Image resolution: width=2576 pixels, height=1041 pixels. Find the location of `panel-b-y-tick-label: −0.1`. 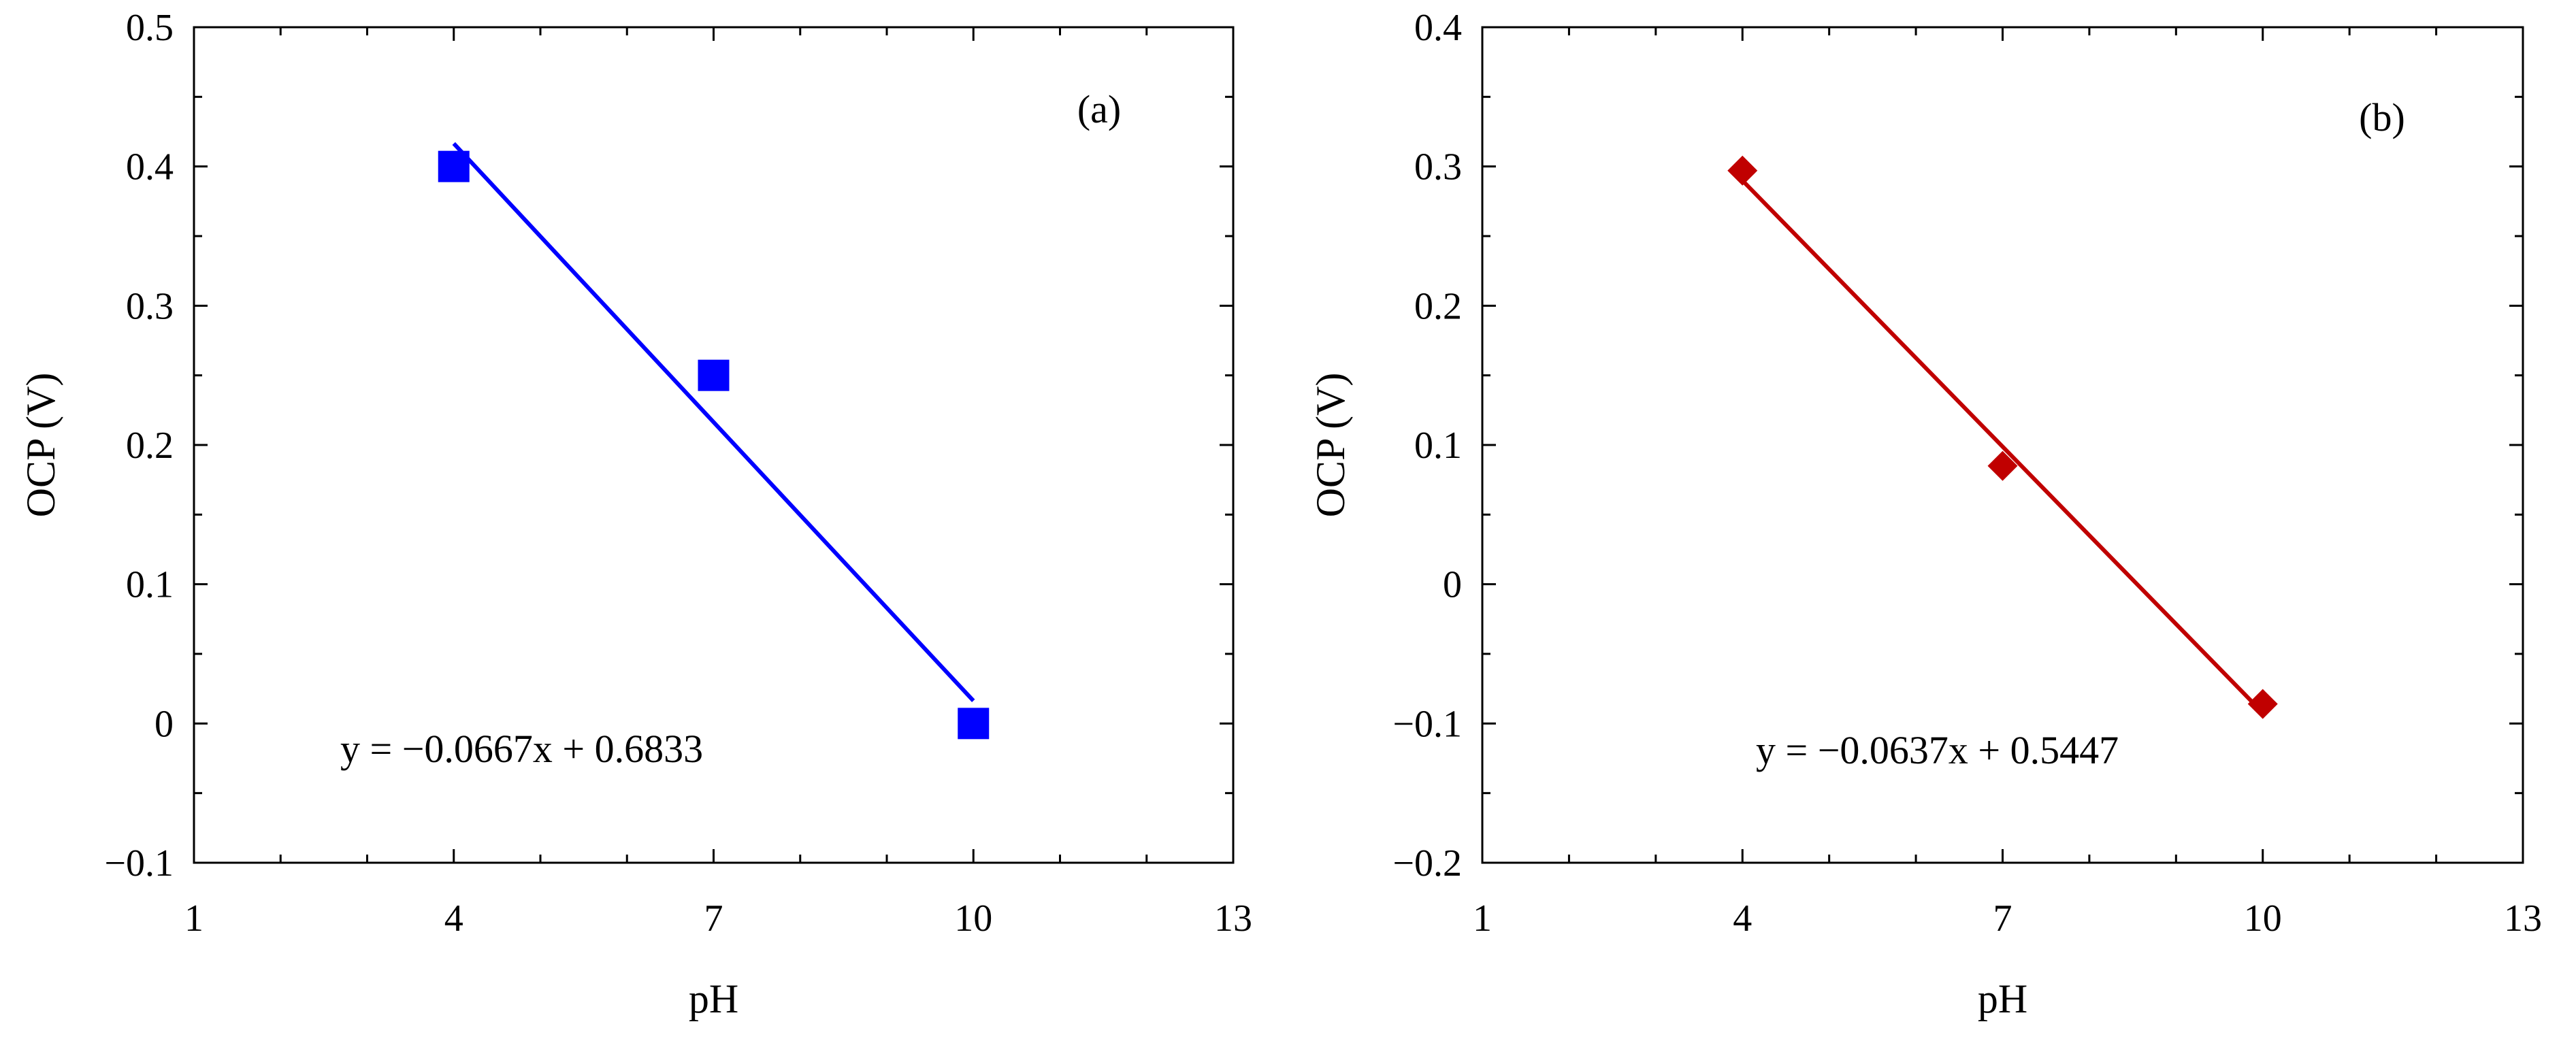

panel-b-y-tick-label: −0.1 is located at coordinates (1427, 724).